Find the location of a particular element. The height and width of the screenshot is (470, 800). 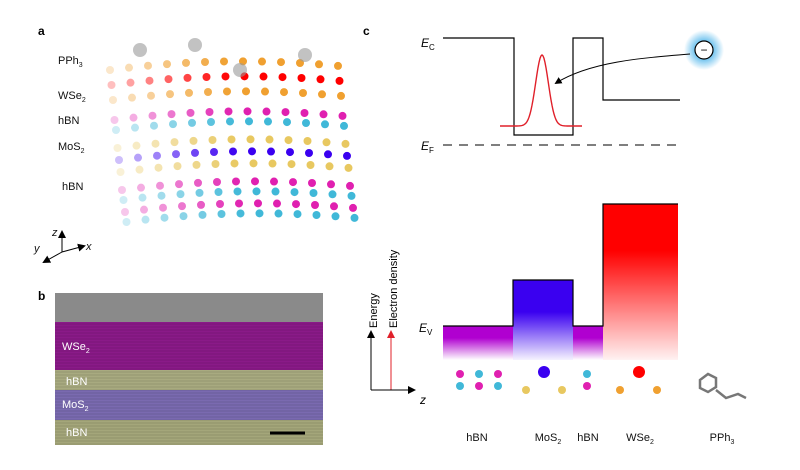

panel-label-b: b is located at coordinates (41, 296).